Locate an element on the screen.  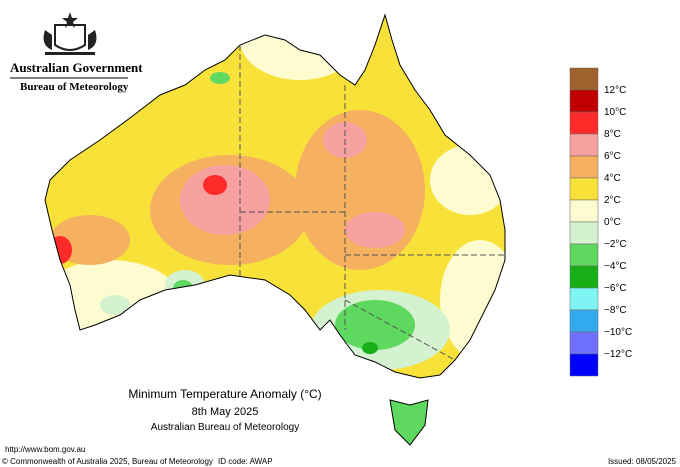
legend-label: 10°C is located at coordinates (615, 112).